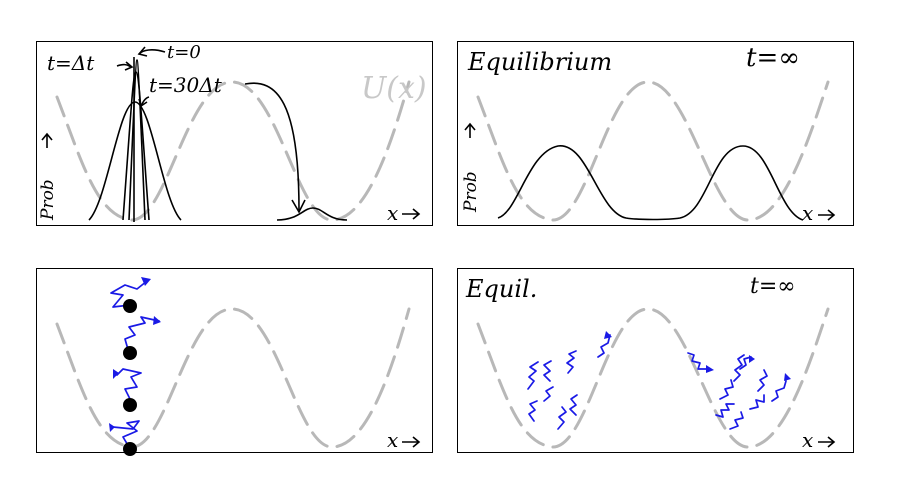 This screenshot has width=900, height=500. I want to click on label-t-30dt: t=30Δt, so click(186, 85).